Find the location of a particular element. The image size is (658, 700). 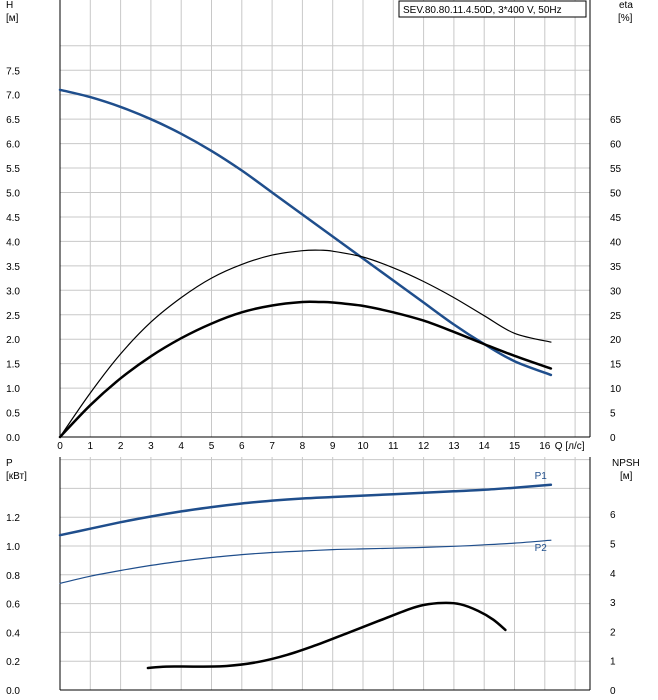

tick-label-q: 16 is located at coordinates (545, 446).